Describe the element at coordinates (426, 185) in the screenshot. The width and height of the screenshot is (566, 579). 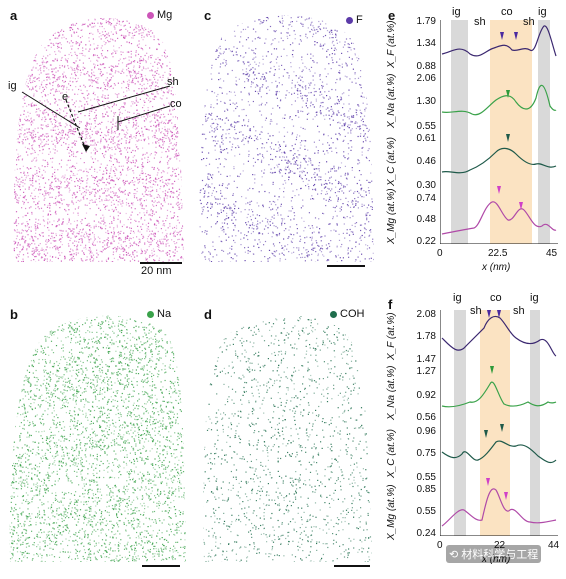
I see `e-c-tick-bot: 0.30` at that location.